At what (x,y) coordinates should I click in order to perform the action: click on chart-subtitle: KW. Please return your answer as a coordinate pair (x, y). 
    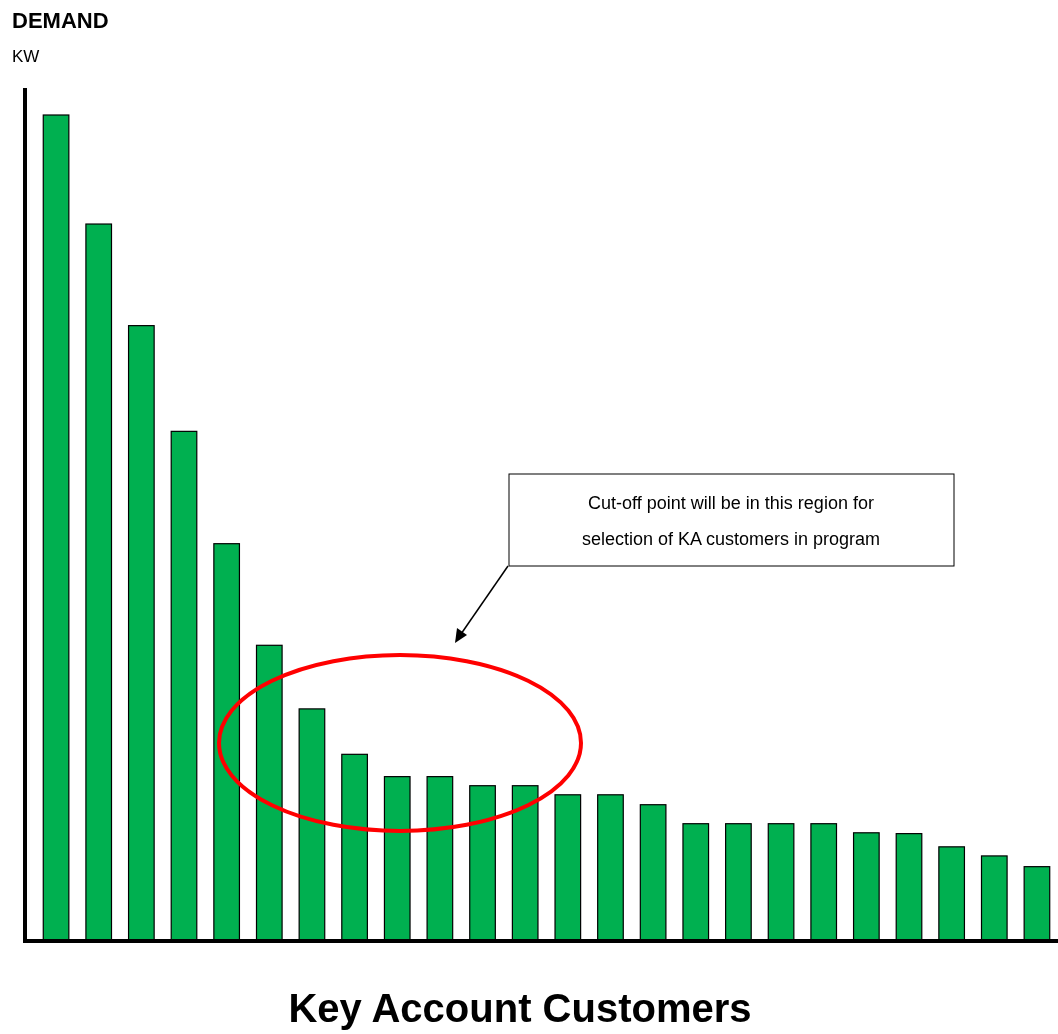
    Looking at the image, I should click on (26, 56).